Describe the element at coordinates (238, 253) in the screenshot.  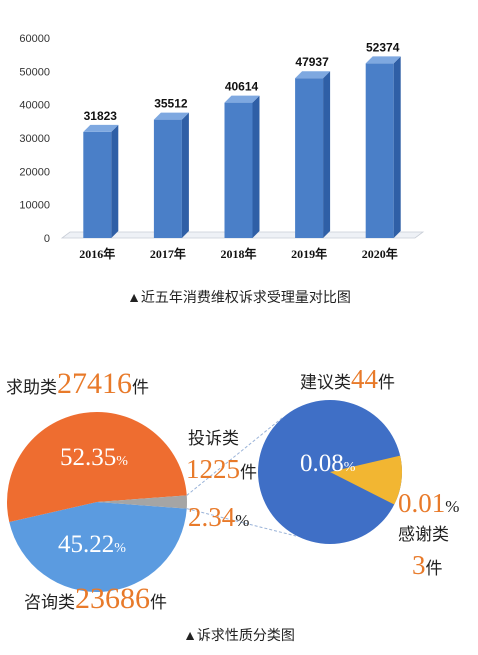
I see `x-tick-label: 2018年` at that location.